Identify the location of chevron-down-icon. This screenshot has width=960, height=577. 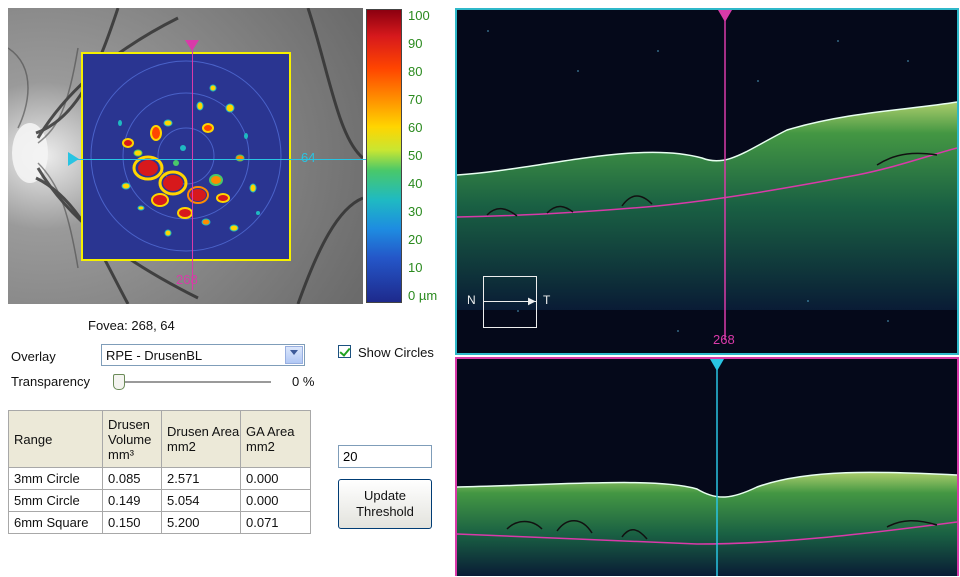
(294, 352).